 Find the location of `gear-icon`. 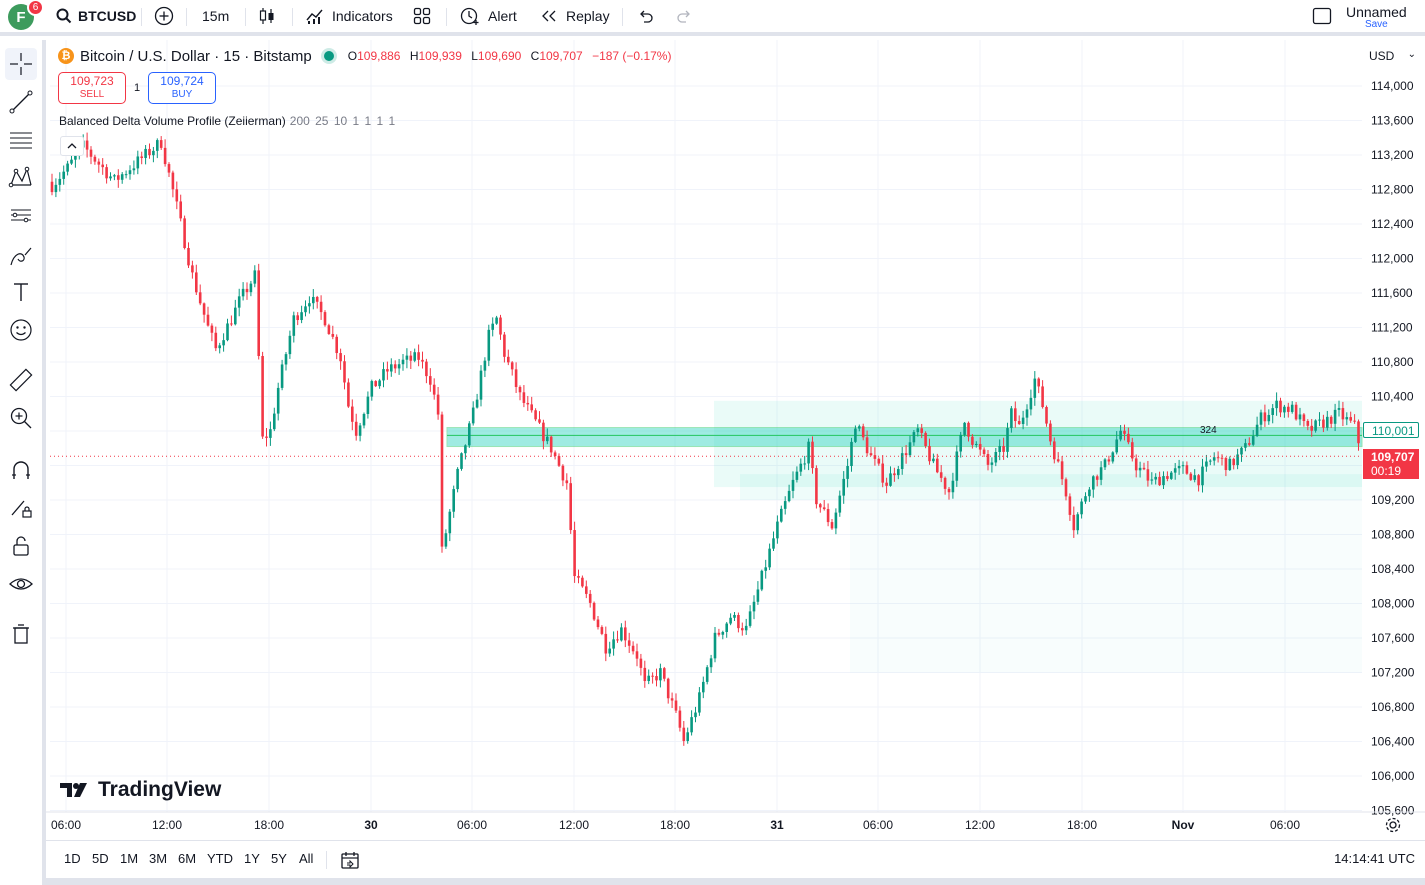

gear-icon is located at coordinates (1393, 825).